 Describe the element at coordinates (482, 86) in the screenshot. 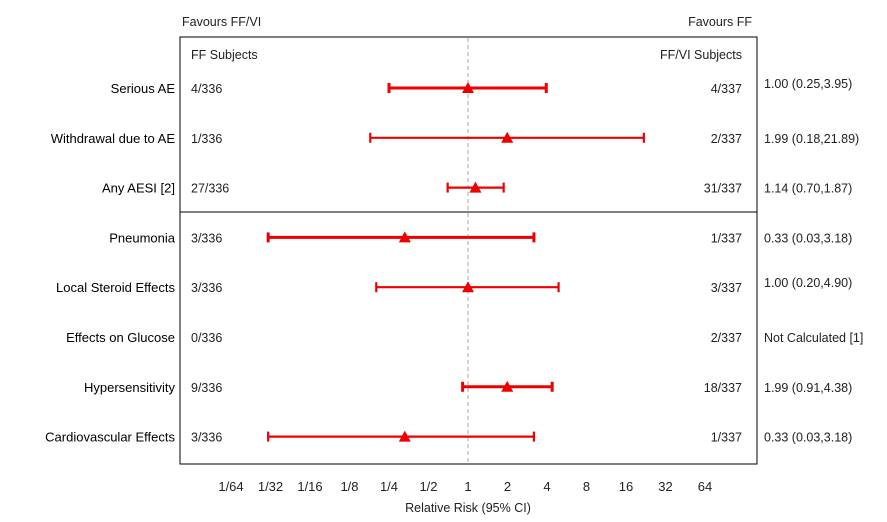

I see `row-serious-ae: Serious AE 4/336 4/337 1.00 (0.25,3.95)` at that location.